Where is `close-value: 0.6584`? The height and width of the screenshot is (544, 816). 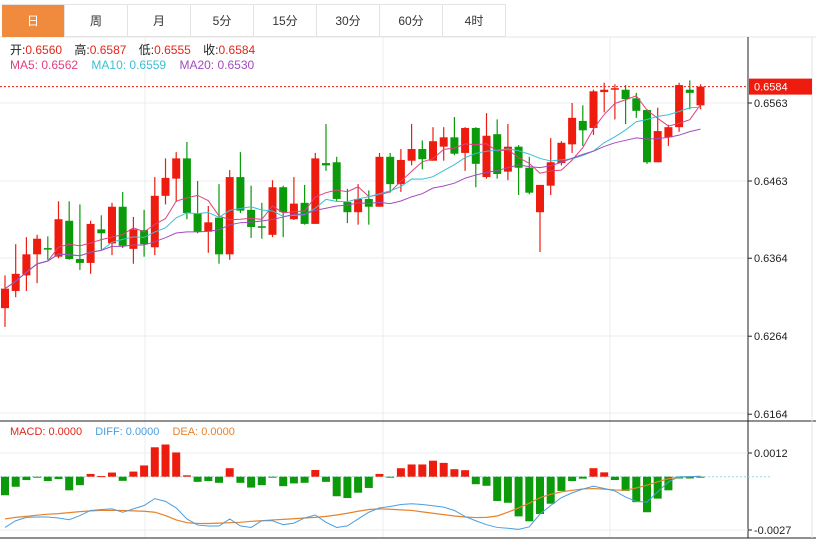 close-value: 0.6584 is located at coordinates (237, 50).